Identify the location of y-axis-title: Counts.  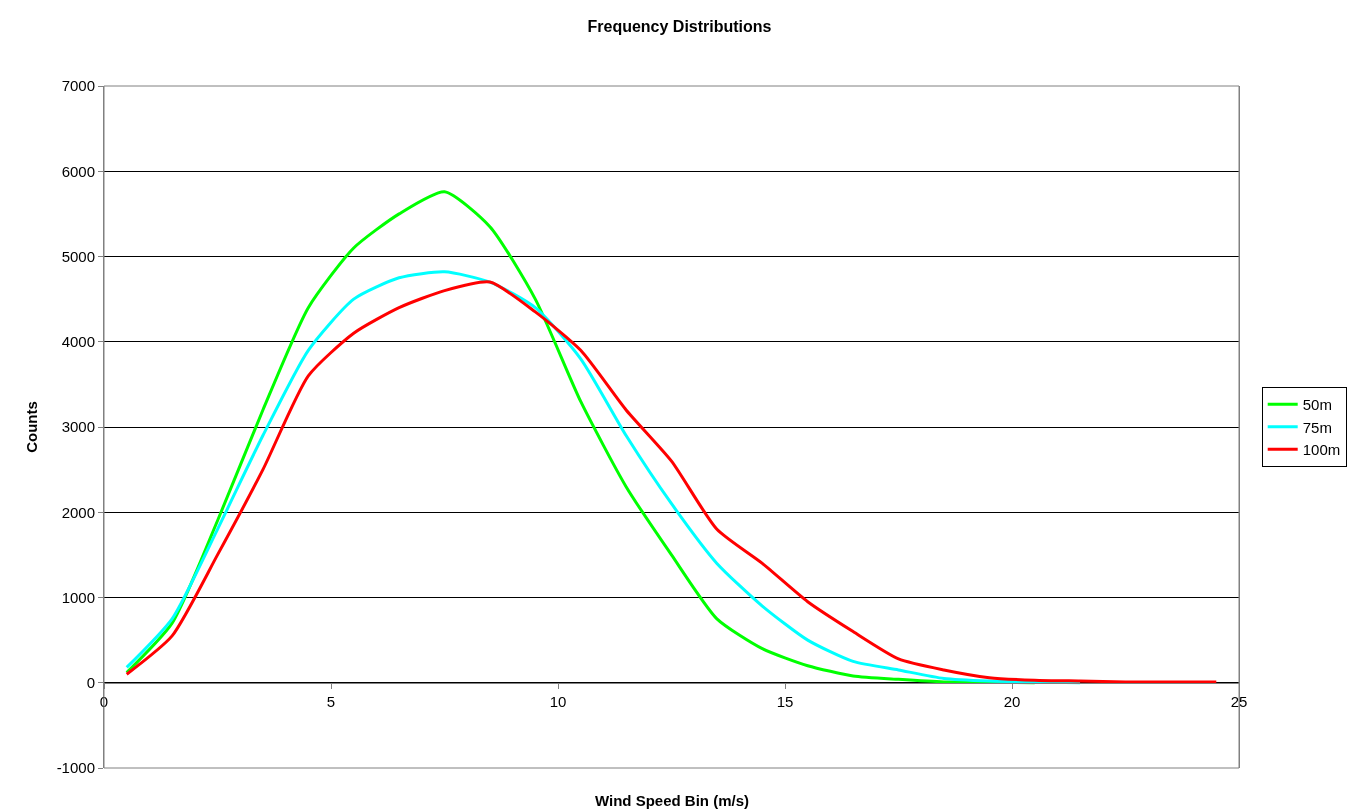
(31, 427).